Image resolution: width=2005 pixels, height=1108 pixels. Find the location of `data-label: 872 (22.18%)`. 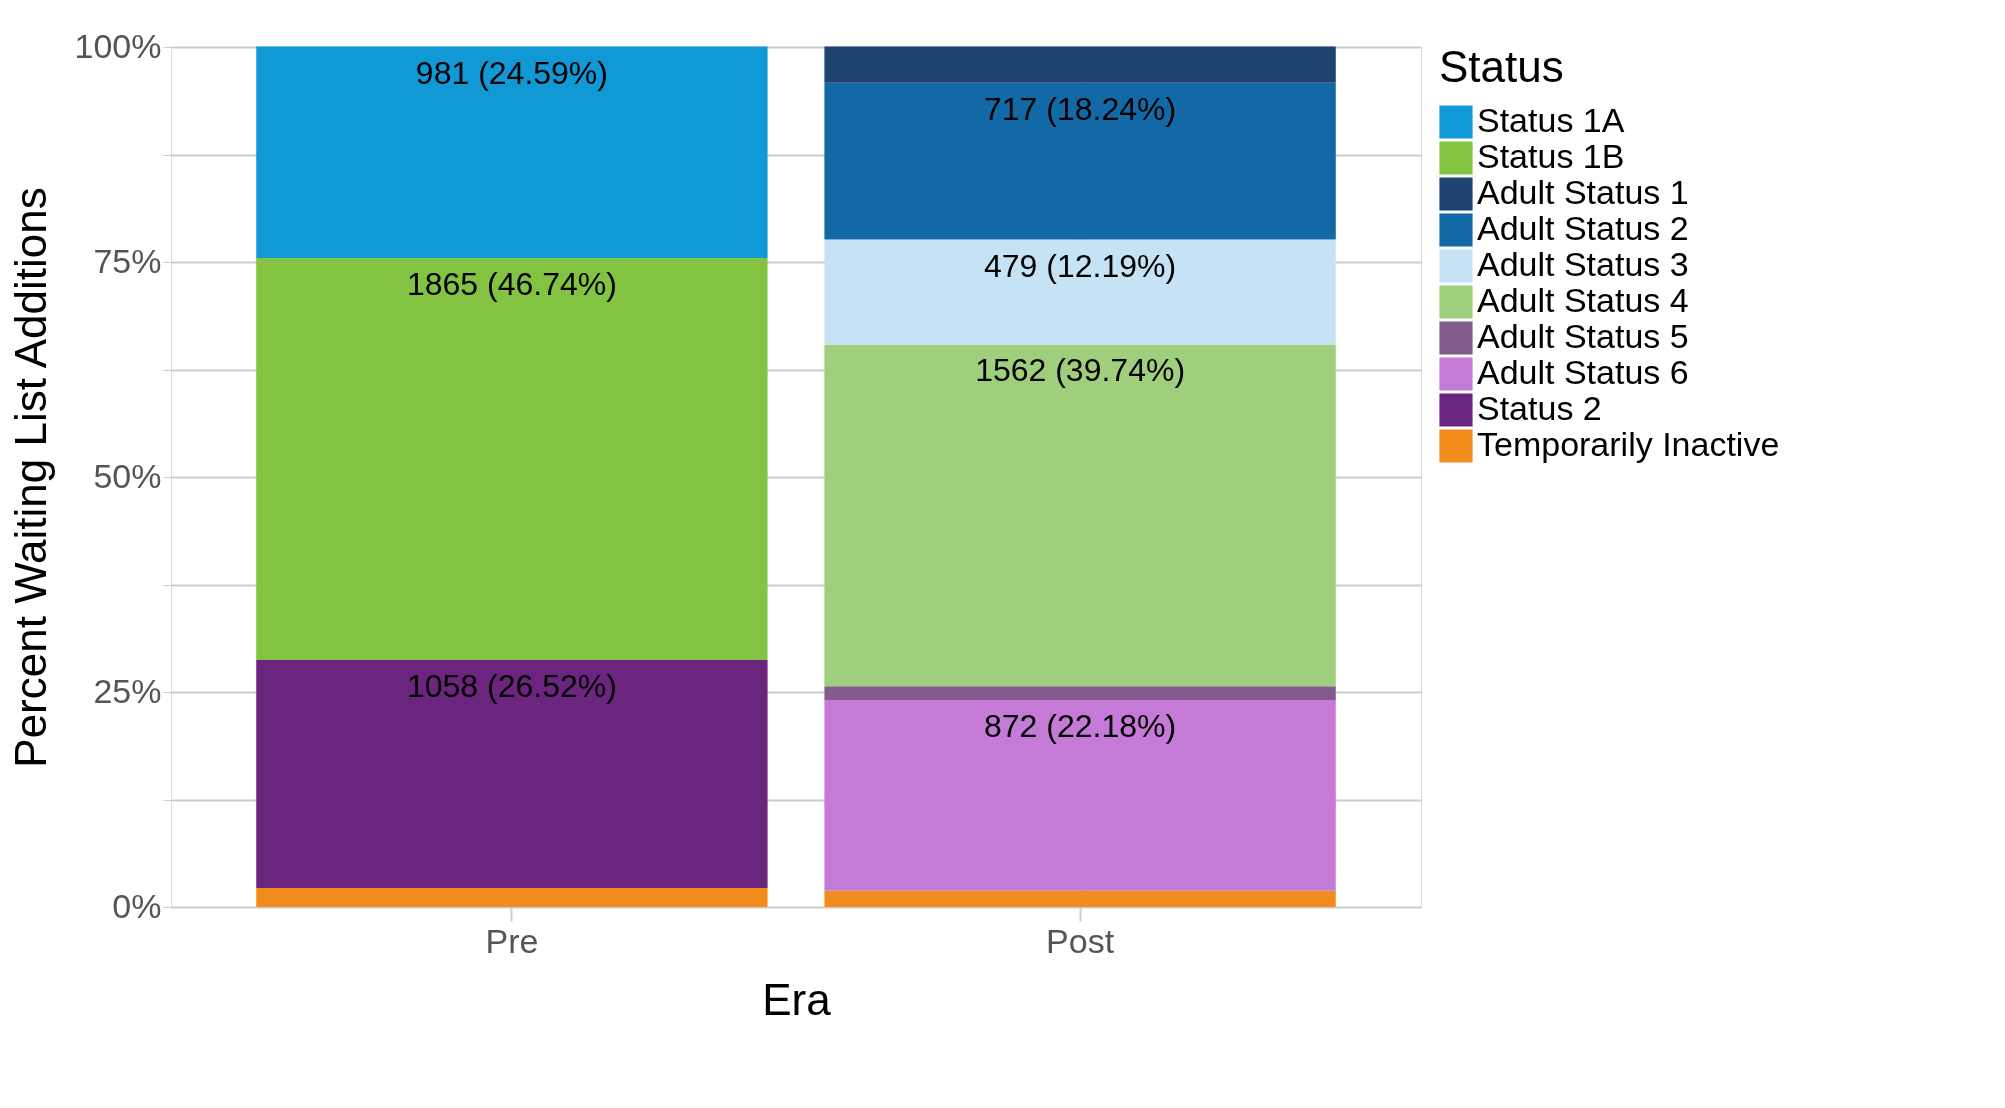

data-label: 872 (22.18%) is located at coordinates (1080, 725).